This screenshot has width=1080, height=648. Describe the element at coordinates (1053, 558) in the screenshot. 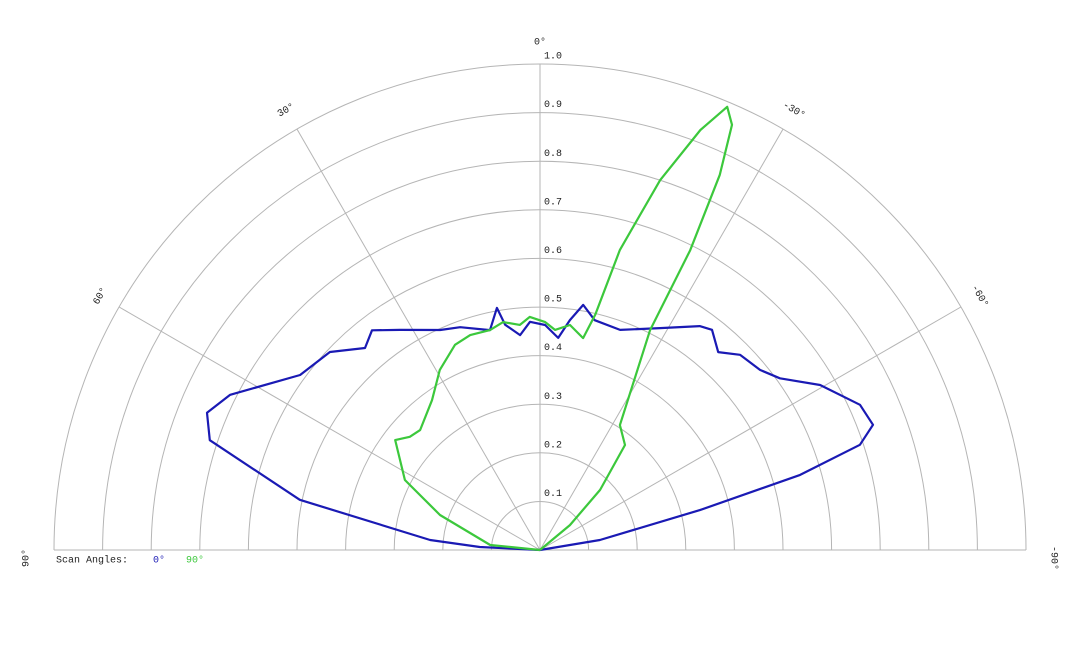

I see `theta-tick-label: -90°` at that location.